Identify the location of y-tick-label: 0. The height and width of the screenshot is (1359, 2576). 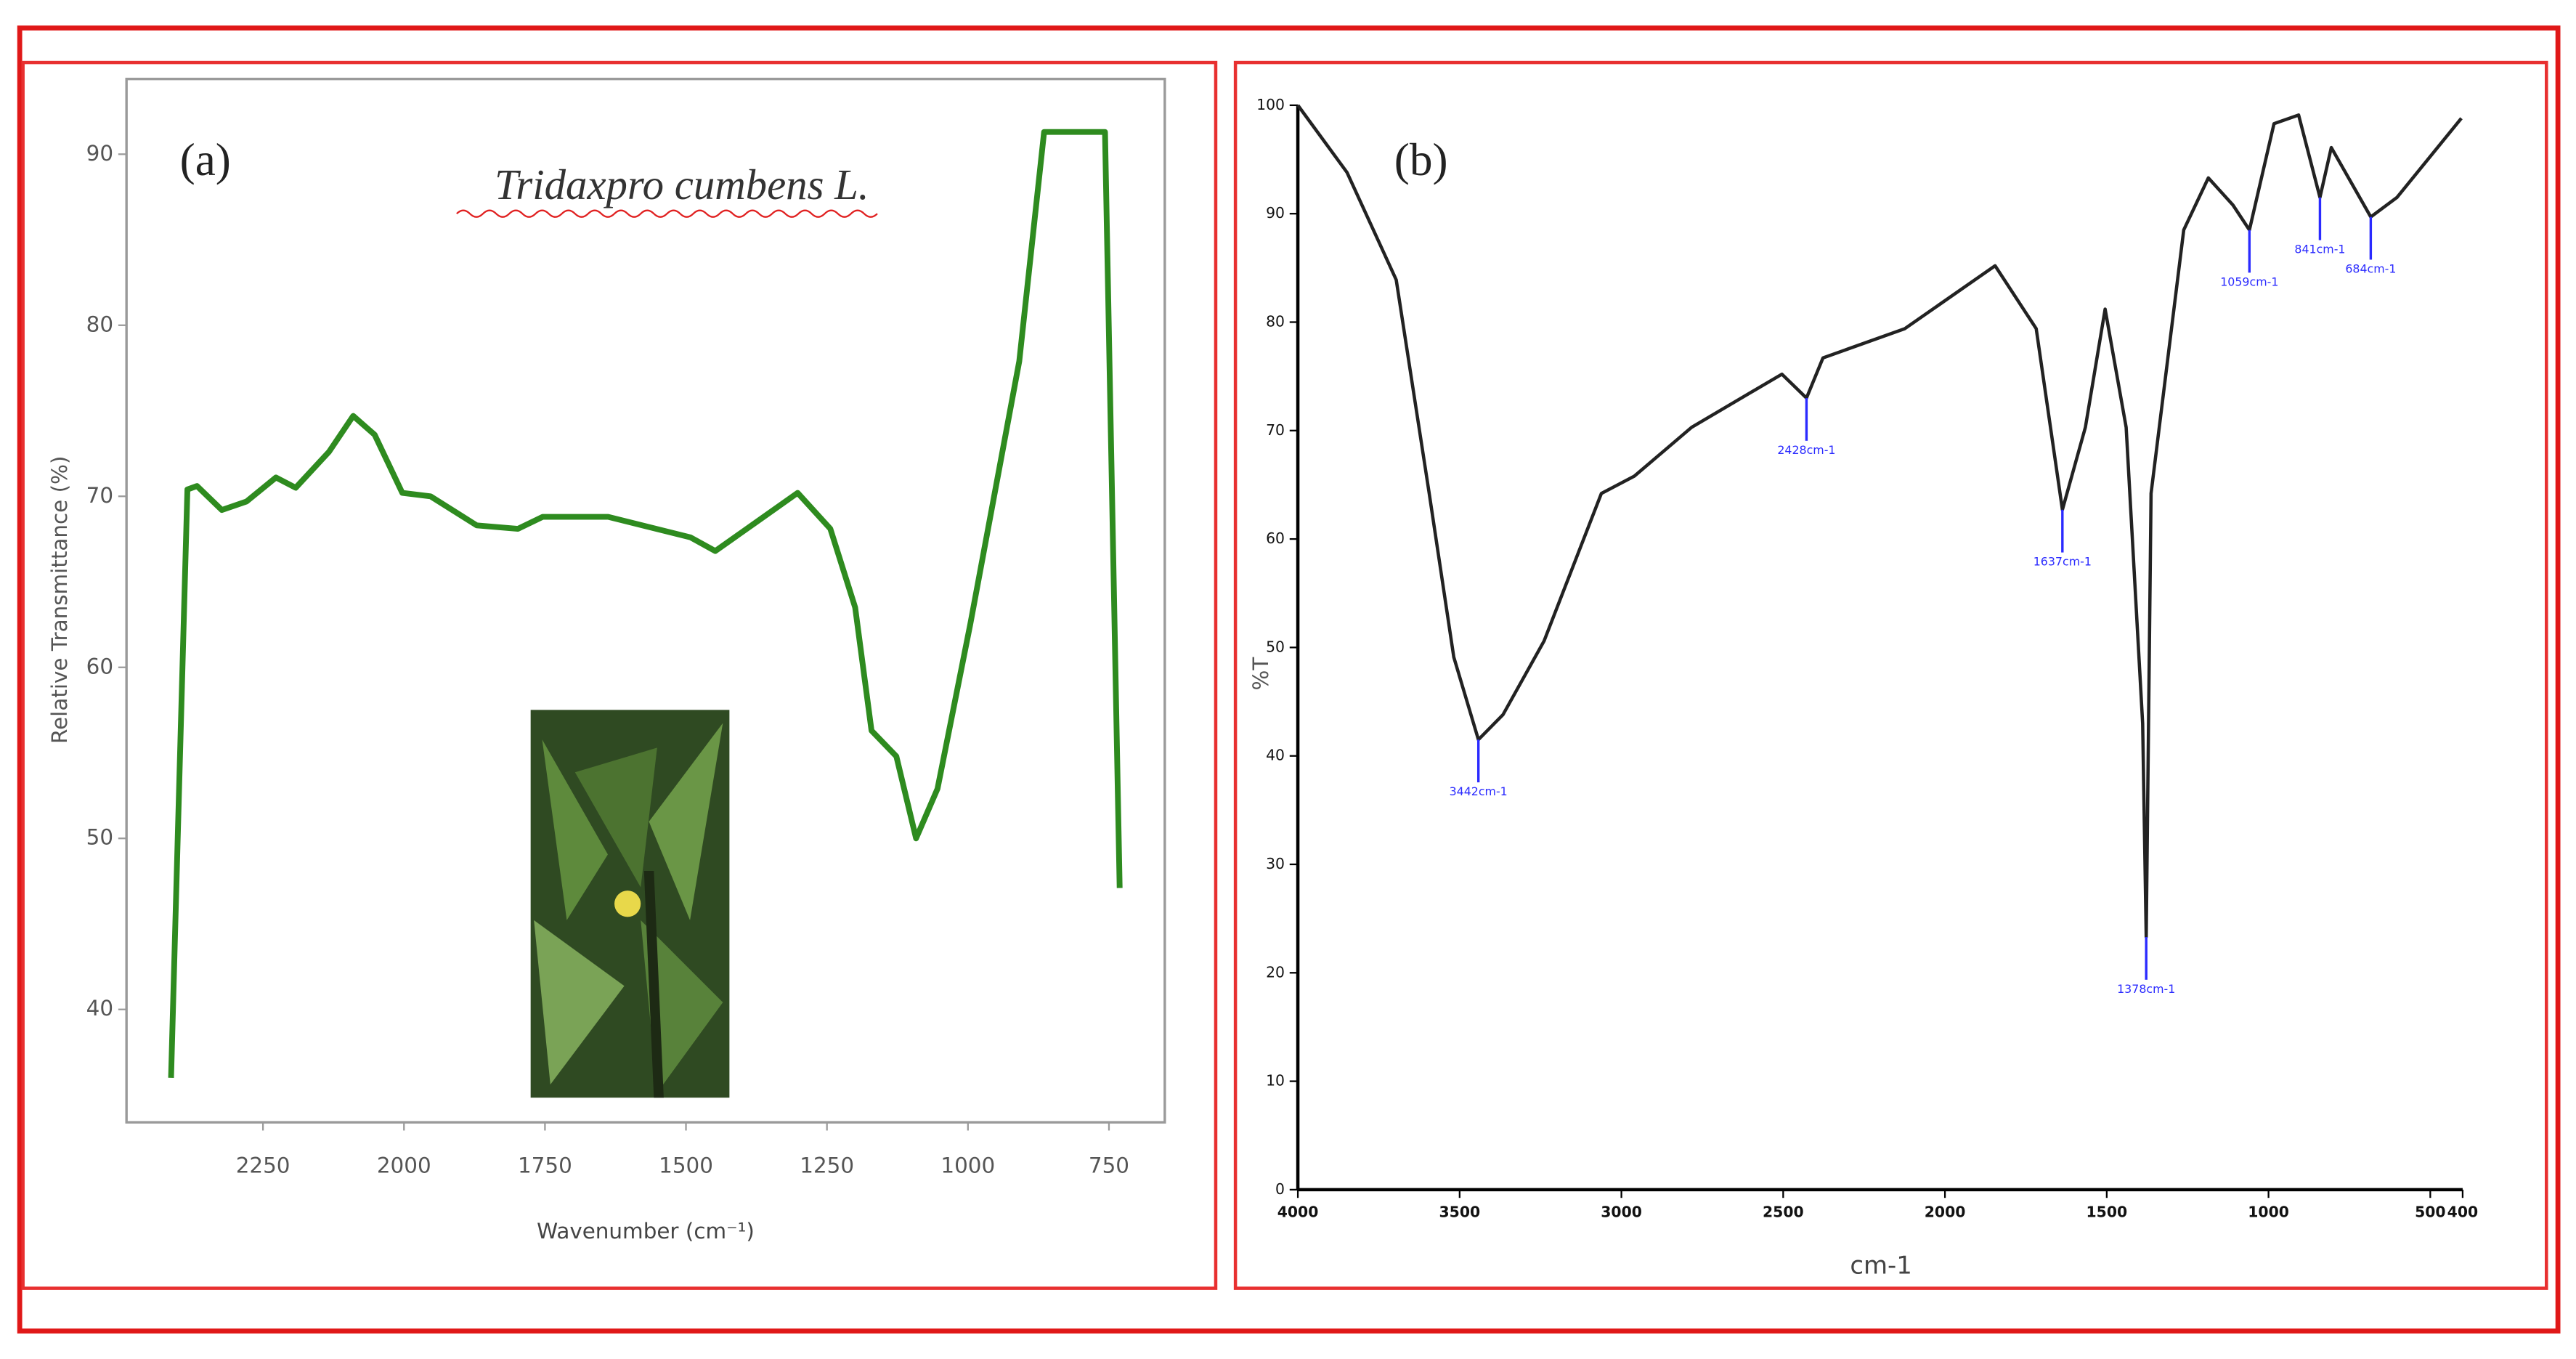
(1280, 1189).